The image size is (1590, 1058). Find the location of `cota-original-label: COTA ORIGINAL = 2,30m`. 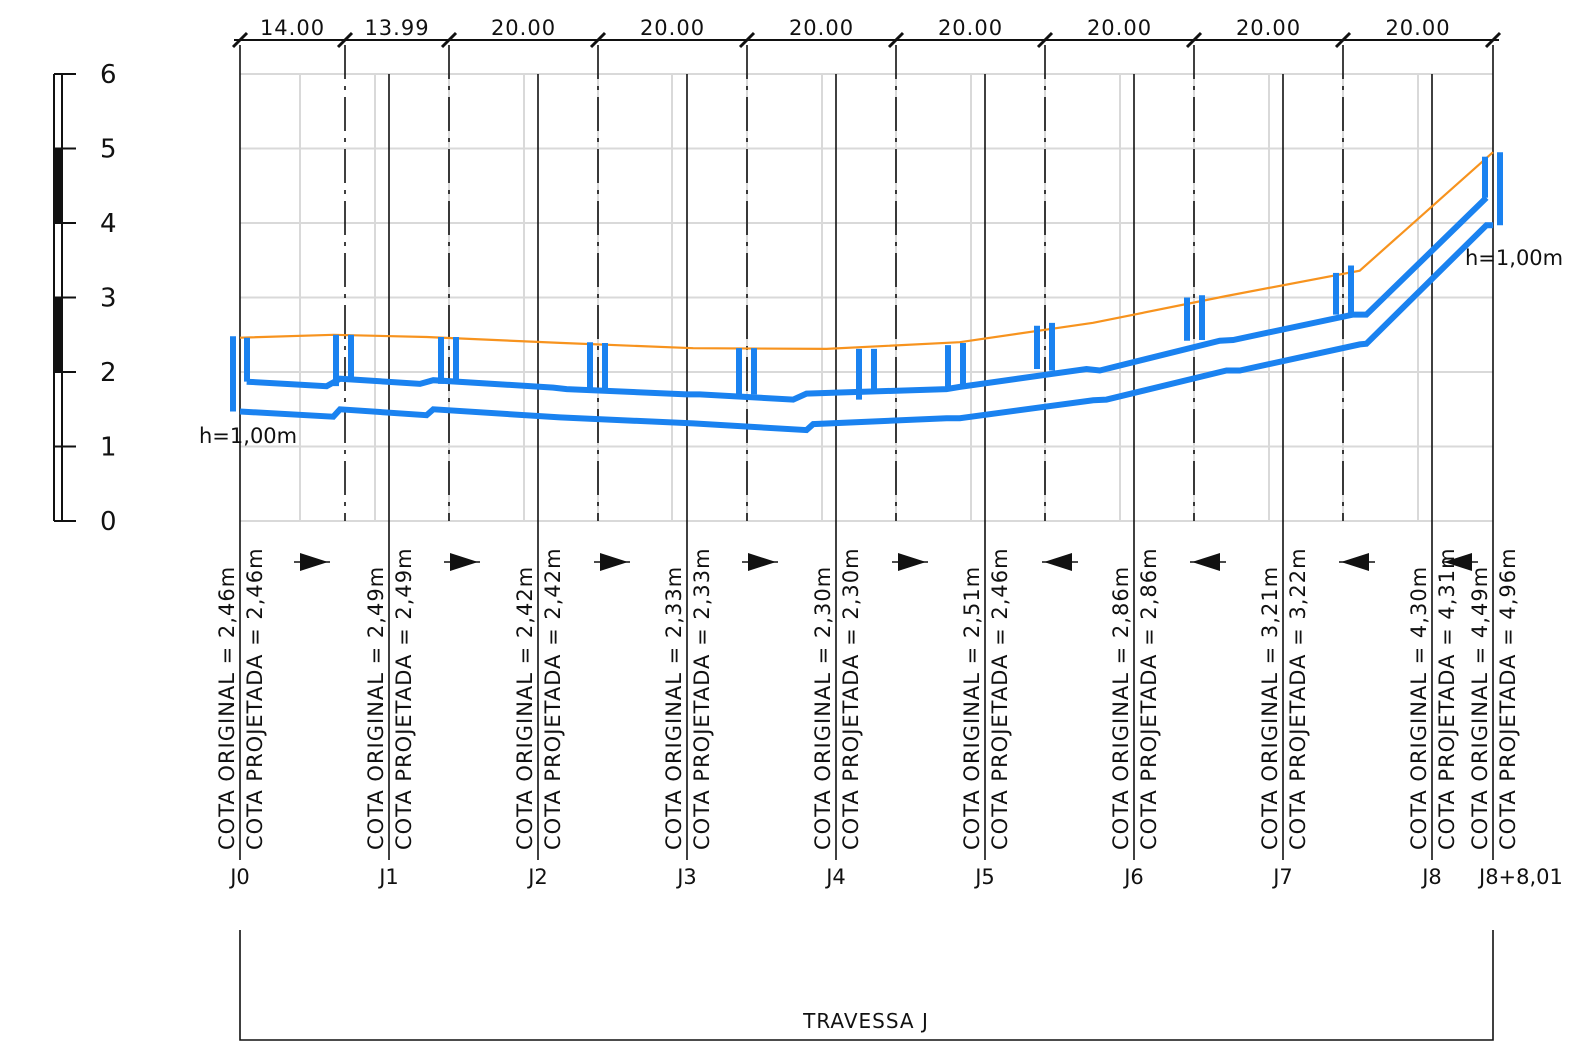

cota-original-label: COTA ORIGINAL = 2,30m is located at coordinates (823, 708).